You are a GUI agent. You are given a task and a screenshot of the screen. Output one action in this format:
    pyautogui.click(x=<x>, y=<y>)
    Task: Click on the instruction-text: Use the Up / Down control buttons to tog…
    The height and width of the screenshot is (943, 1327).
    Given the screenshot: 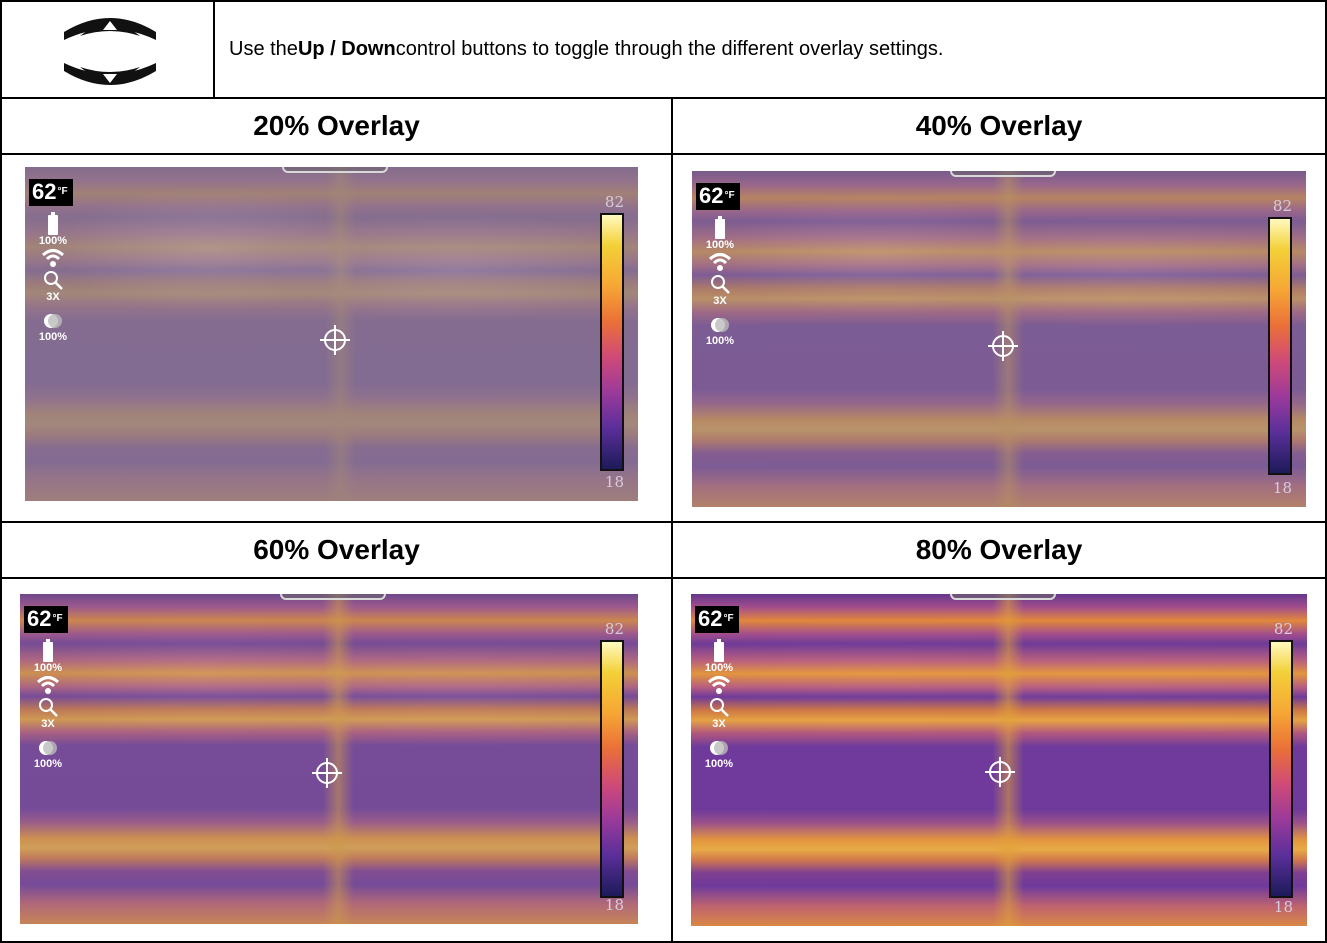 What is the action you would take?
    pyautogui.click(x=770, y=49)
    